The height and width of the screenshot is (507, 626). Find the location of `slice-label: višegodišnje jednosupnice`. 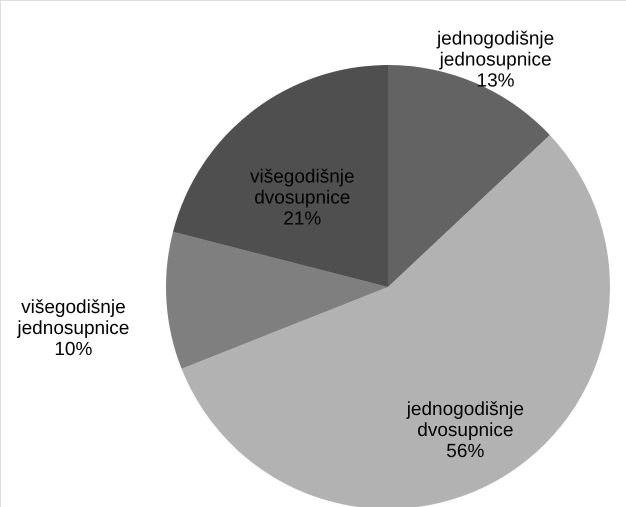

slice-label: višegodišnje jednosupnice is located at coordinates (73, 317).